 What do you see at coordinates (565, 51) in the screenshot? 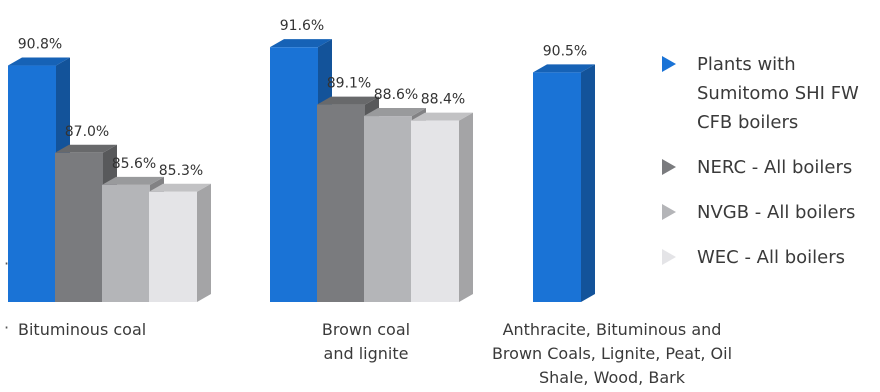
I see `data-label: 90.5%` at bounding box center [565, 51].